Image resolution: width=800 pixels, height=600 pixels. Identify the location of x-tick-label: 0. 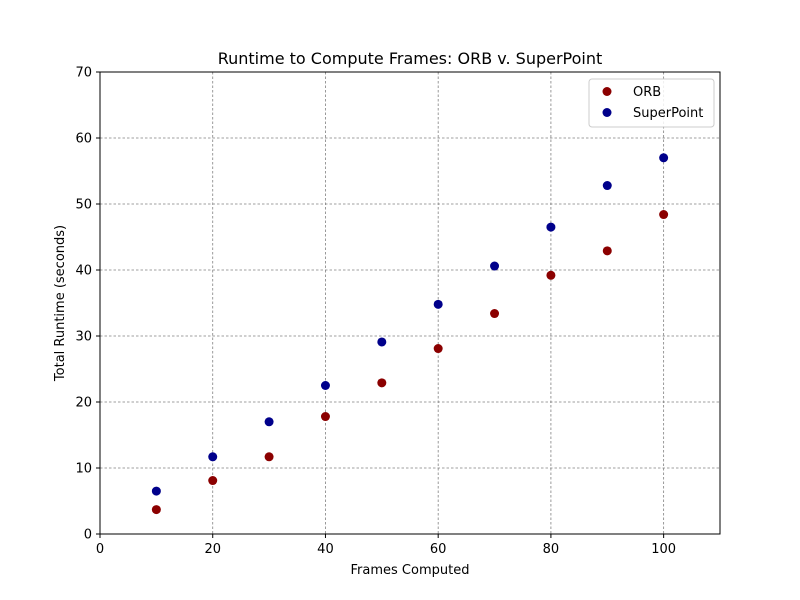
(100, 549).